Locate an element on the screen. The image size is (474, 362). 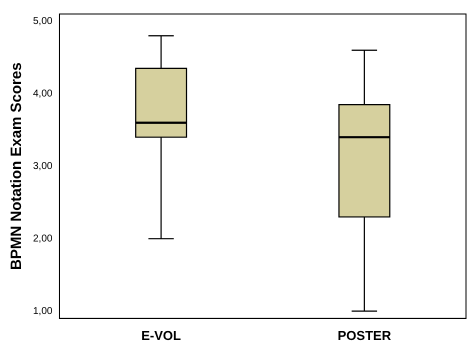
y-axis-title: BPMN Notation Exam Scores is located at coordinates (17, 166).